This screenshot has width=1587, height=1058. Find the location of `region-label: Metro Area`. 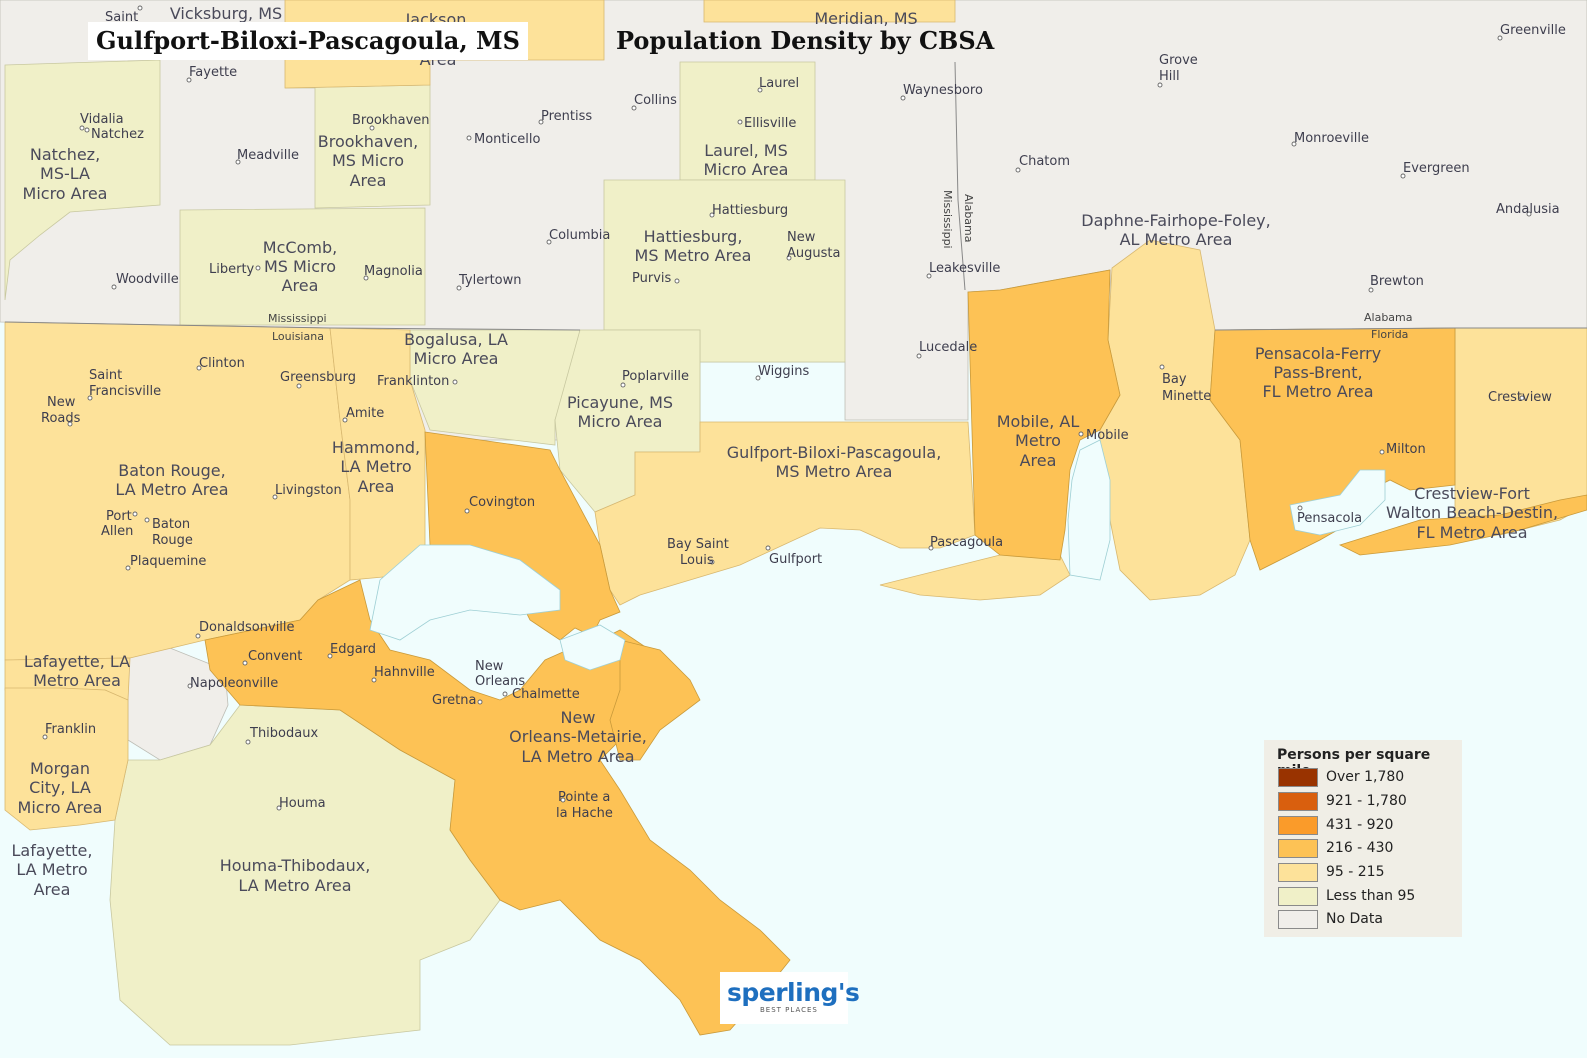

region-label: Metro Area is located at coordinates (77, 680).